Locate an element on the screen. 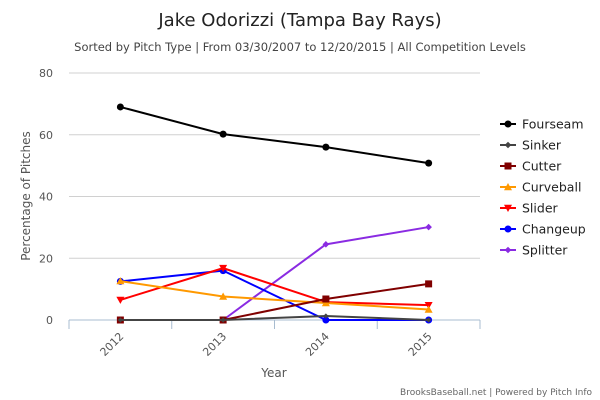 This screenshot has width=600, height=400. series-splitter is located at coordinates (274, 273).